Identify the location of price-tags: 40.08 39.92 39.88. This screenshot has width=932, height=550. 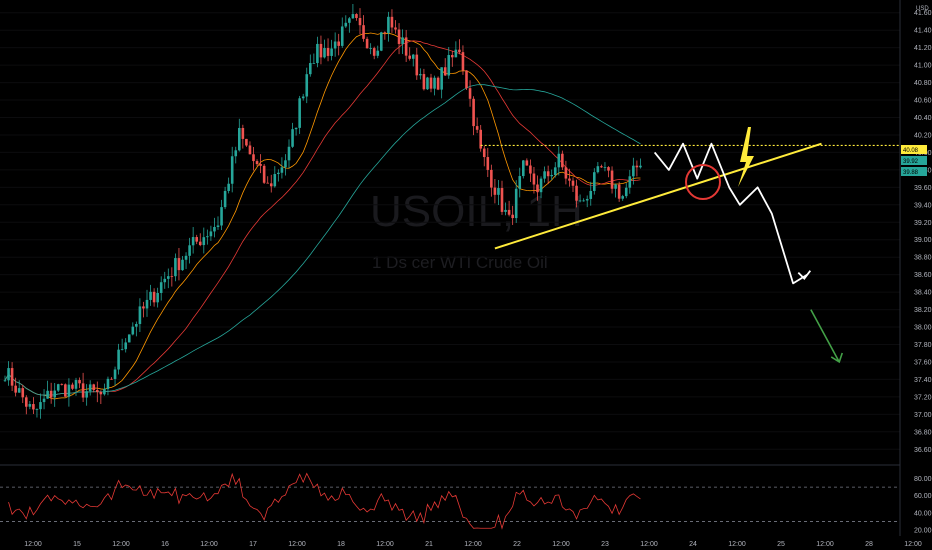
(914, 160).